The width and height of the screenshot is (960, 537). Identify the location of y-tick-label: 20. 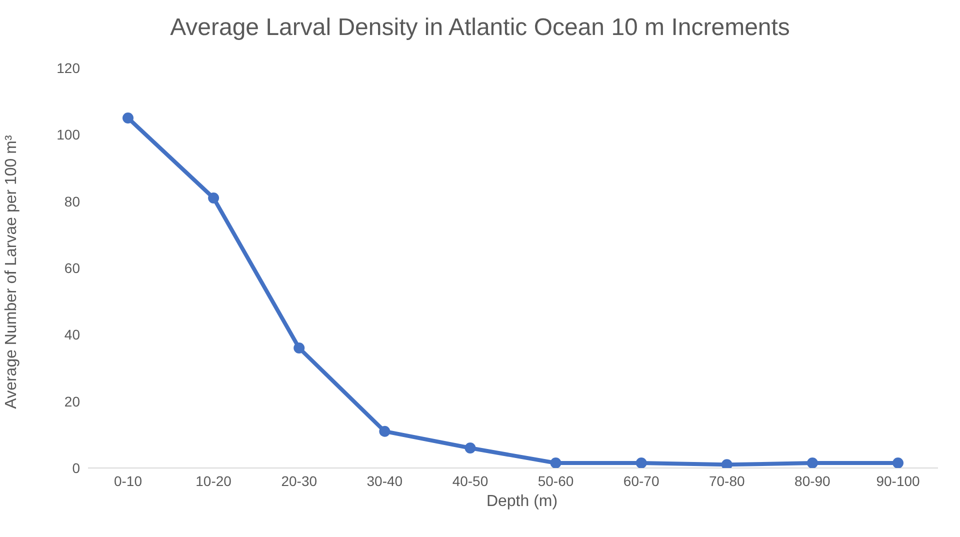
(72, 401).